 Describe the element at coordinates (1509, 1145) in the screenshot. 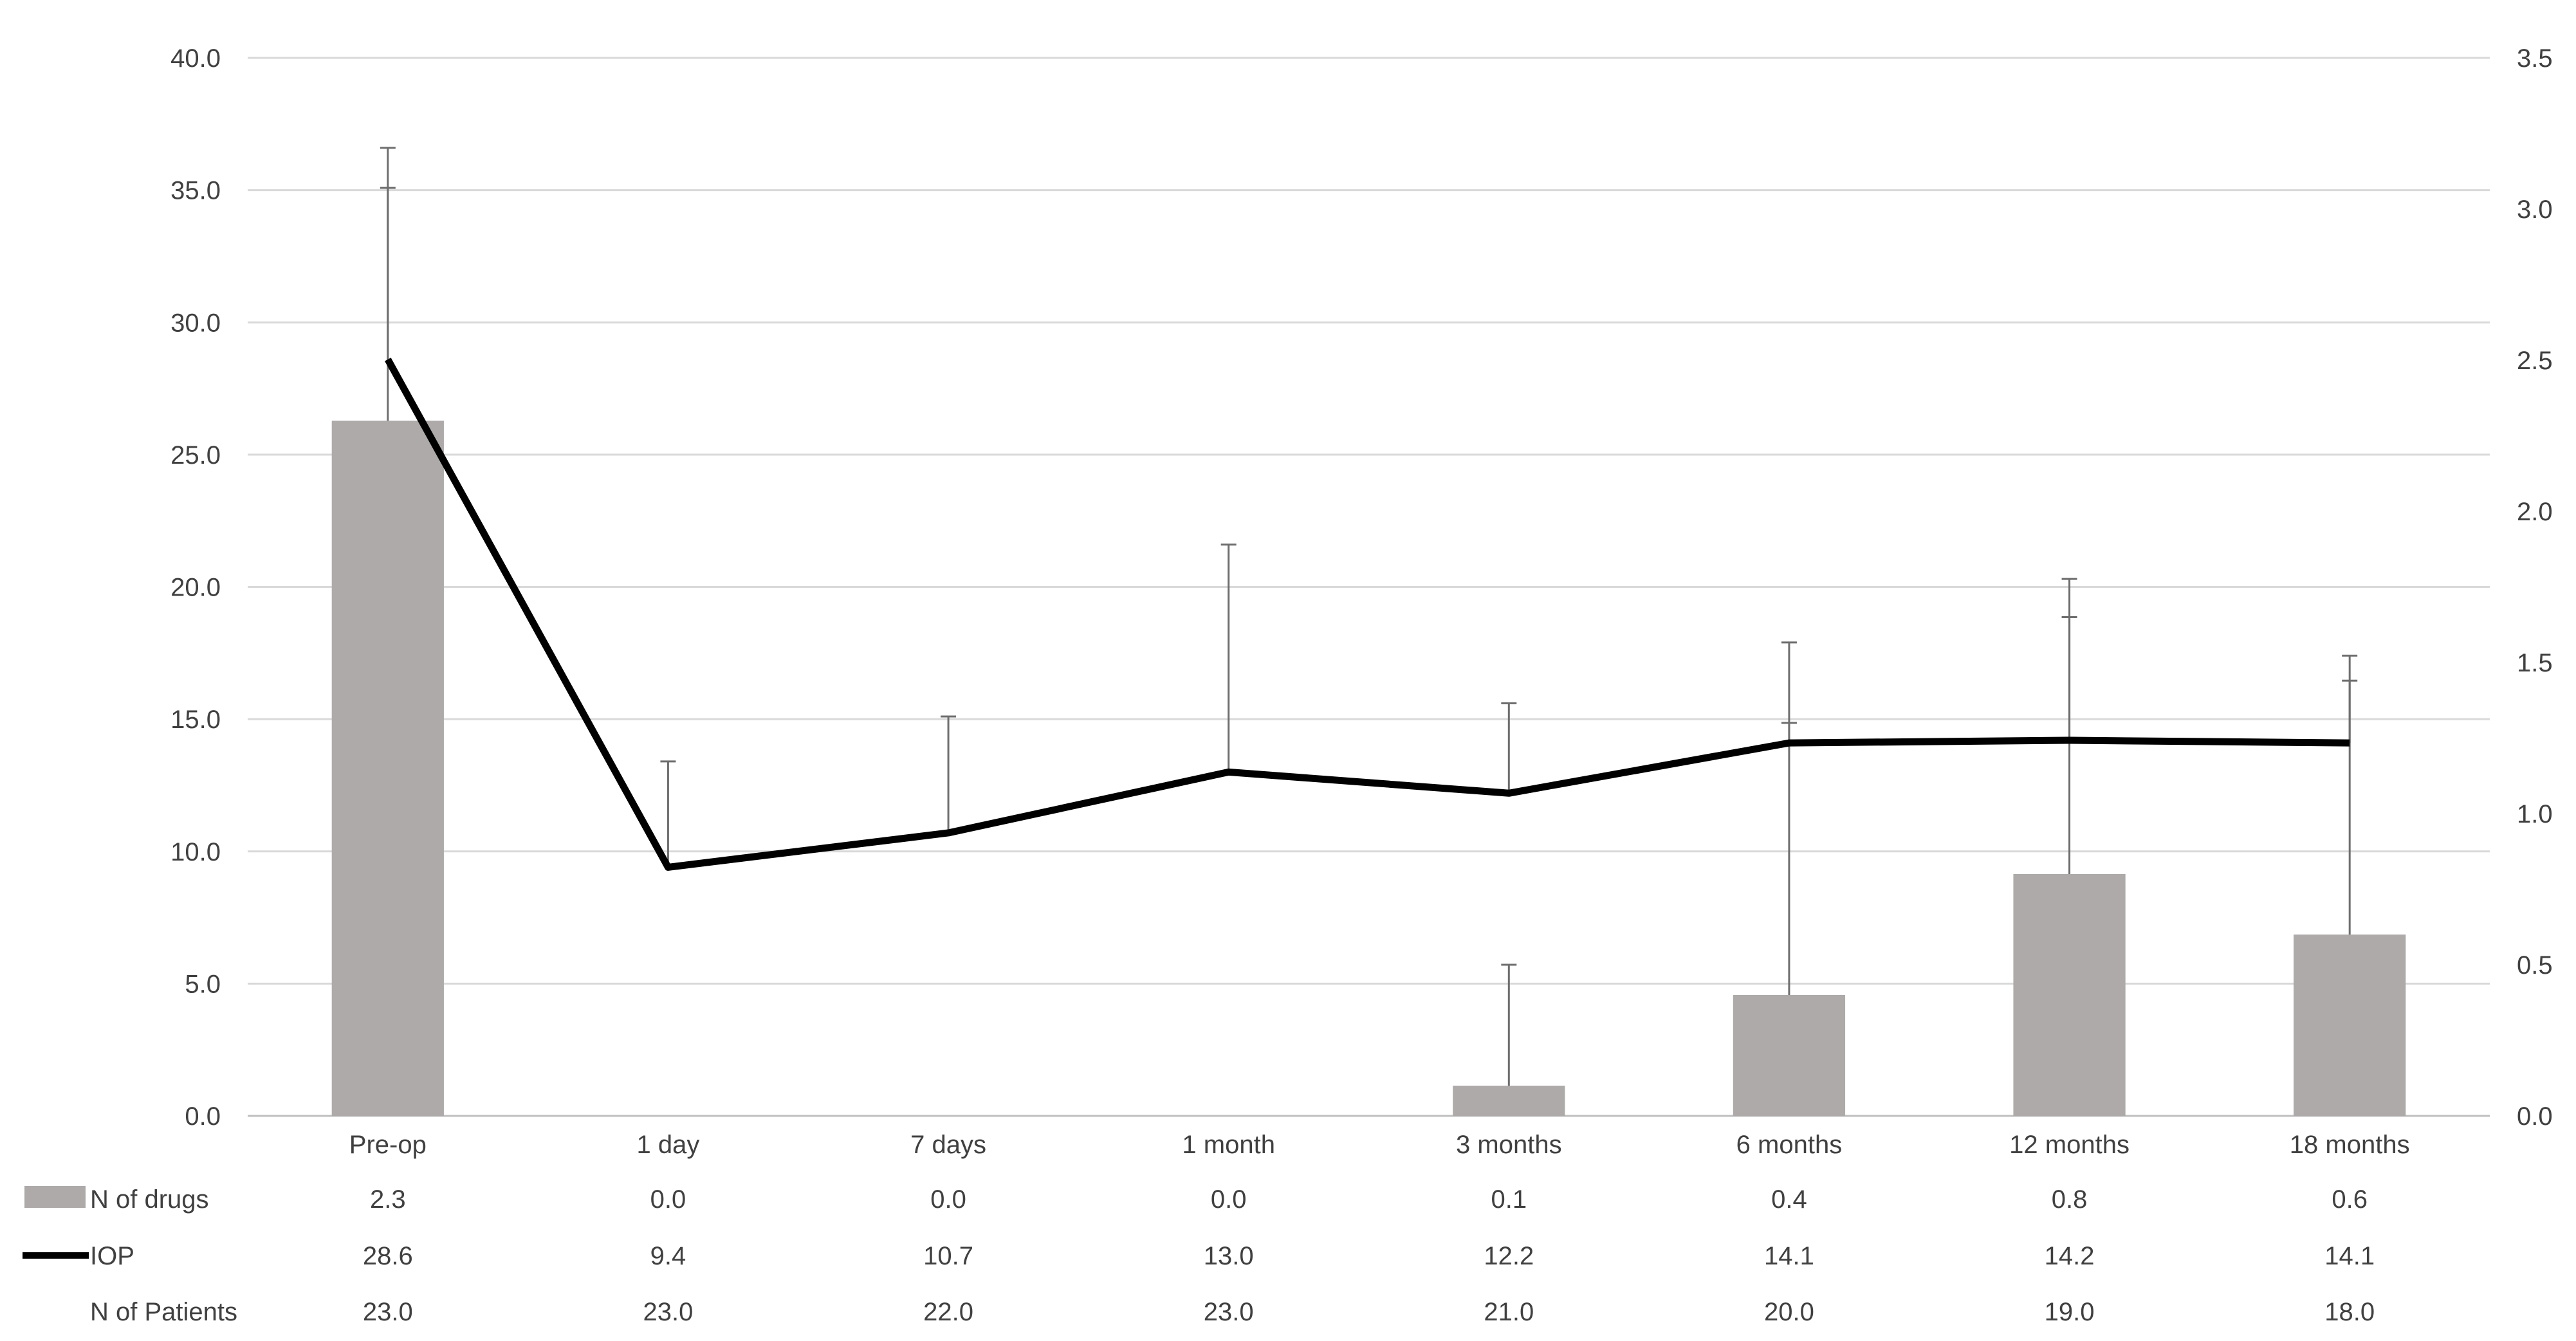

I see `category-label: 3 months` at that location.